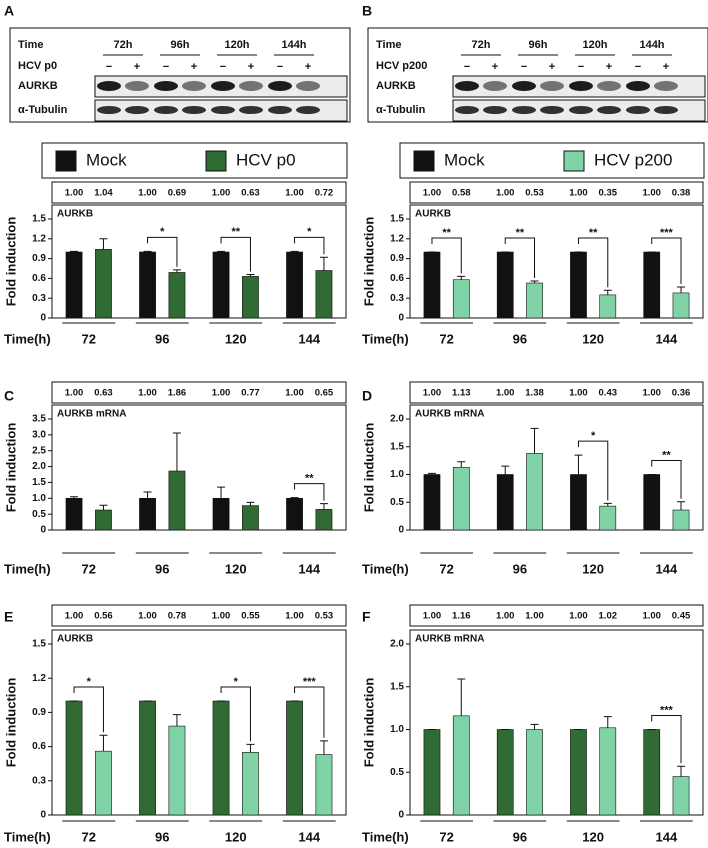  Describe the element at coordinates (534, 393) in the screenshot. I see `value-label: 1.38` at that location.